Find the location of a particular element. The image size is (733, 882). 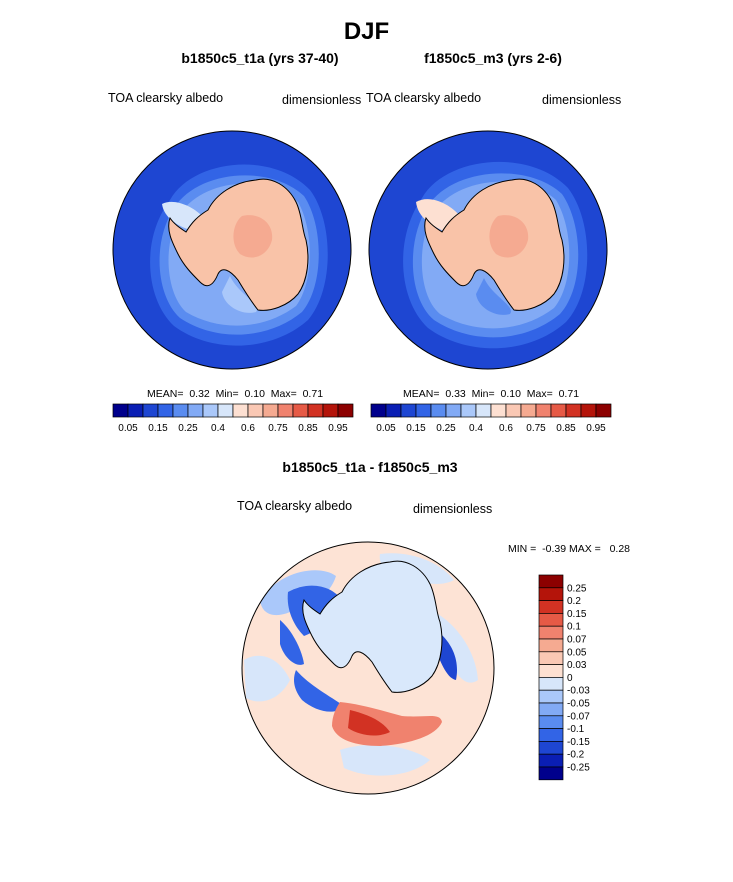

panel1-colorbar-tick-label: 0.95 is located at coordinates (338, 428).